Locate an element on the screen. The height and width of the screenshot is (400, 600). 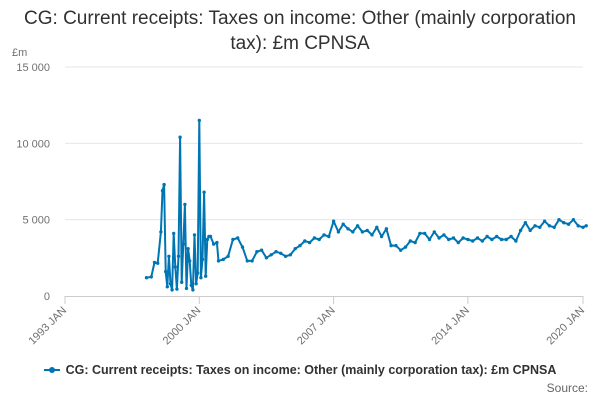
x-tick-label: 2020 JAN is located at coordinates (565, 326).